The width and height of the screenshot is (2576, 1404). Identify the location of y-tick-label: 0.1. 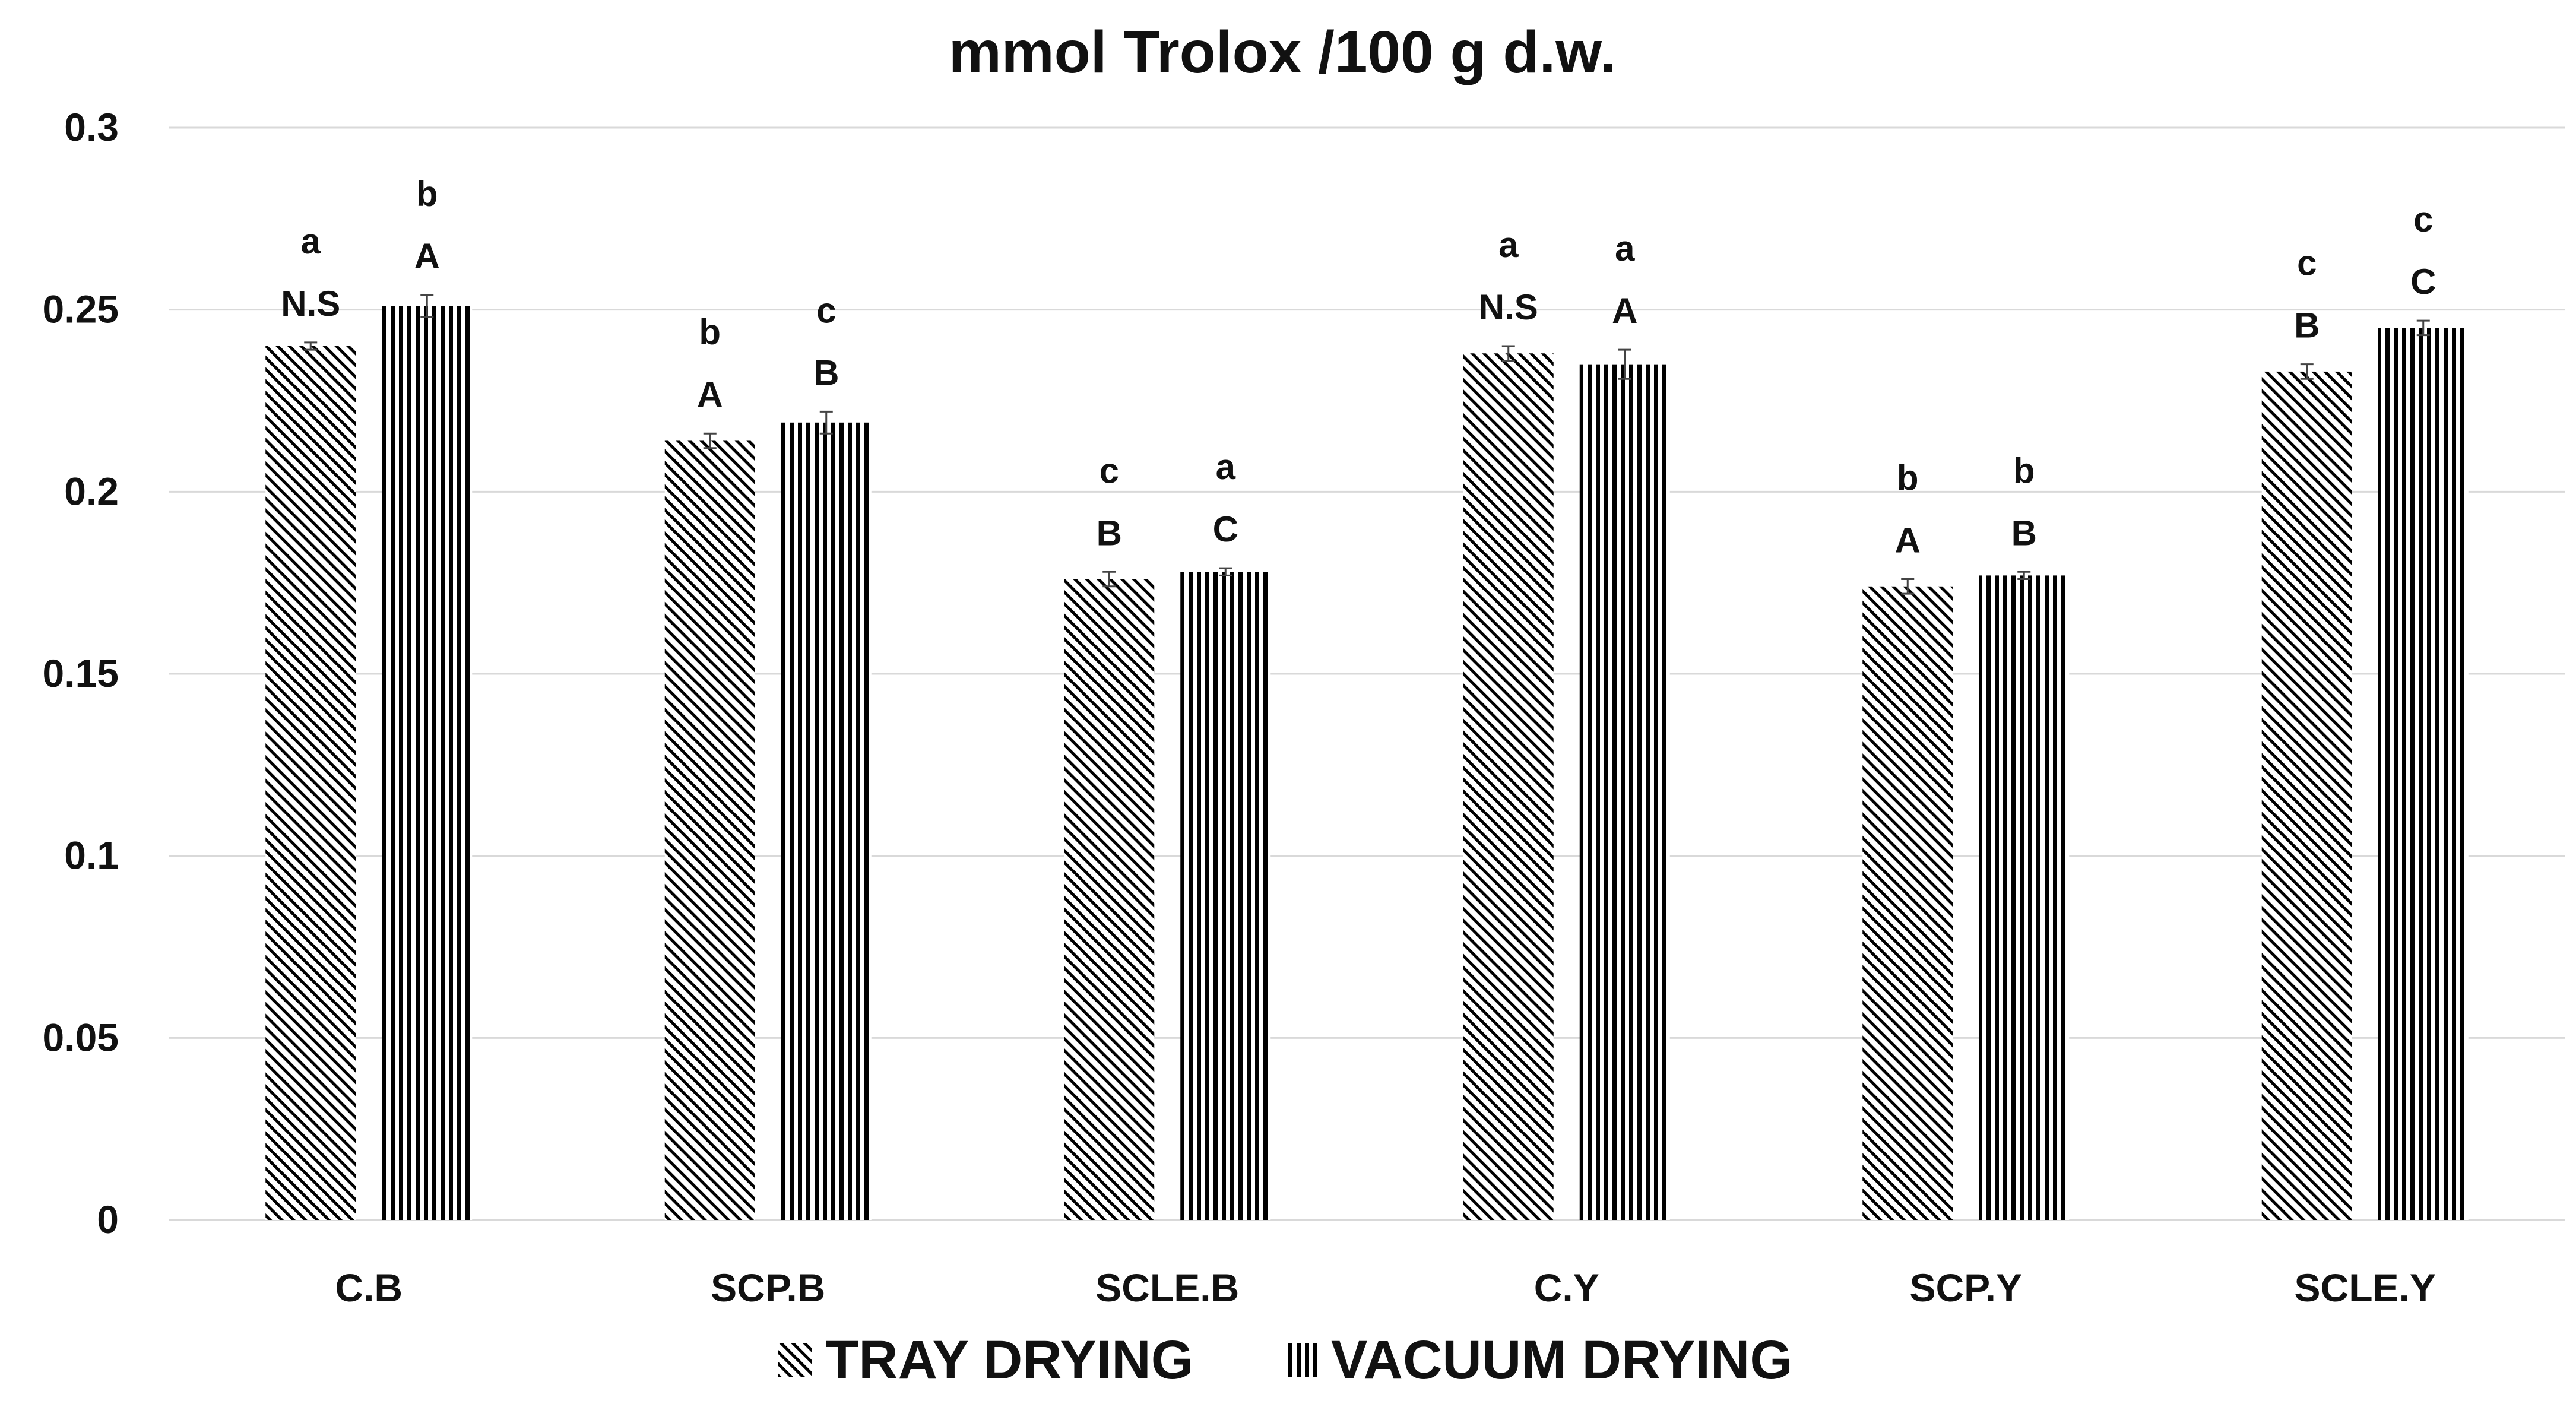
(91, 855).